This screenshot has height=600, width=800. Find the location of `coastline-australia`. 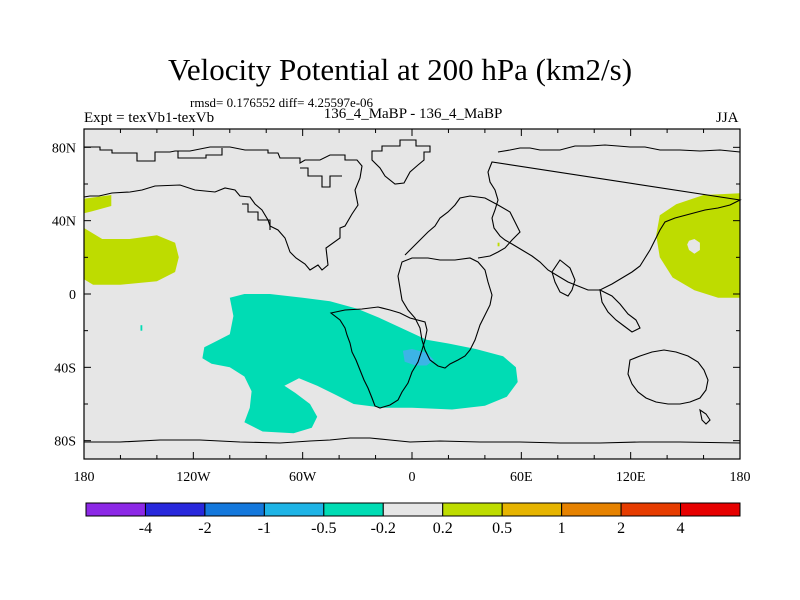

coastline-australia is located at coordinates (668, 377).